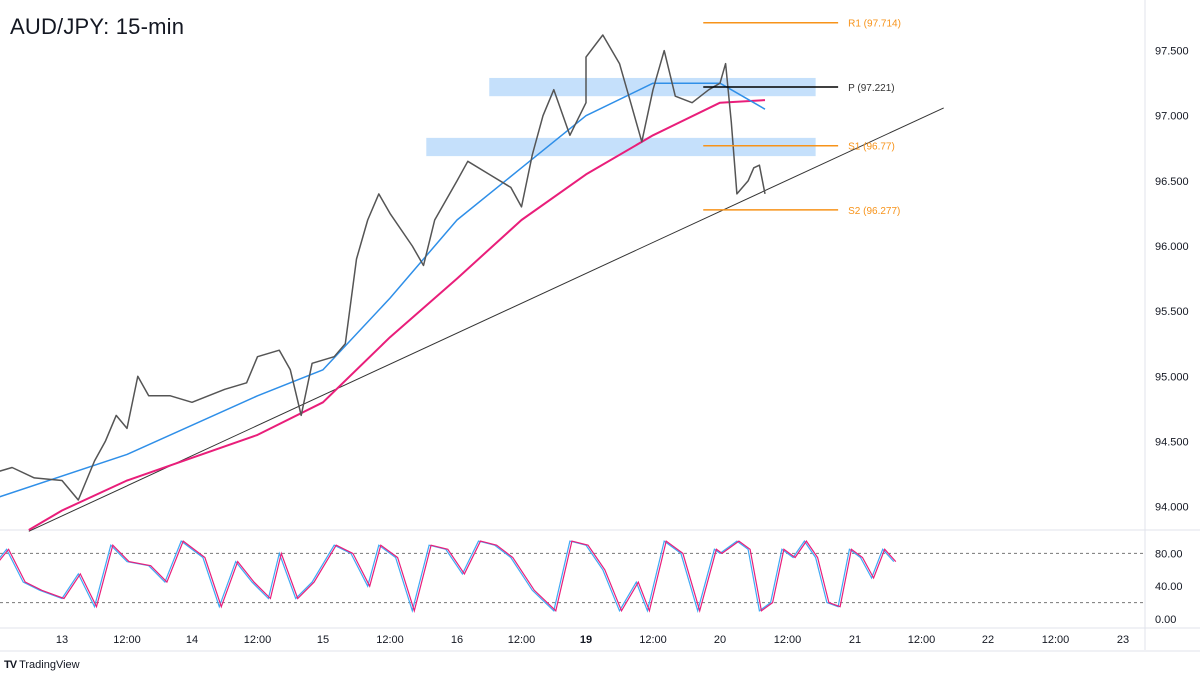 This screenshot has width=1200, height=675. I want to click on pivot-label: R1 (97.714), so click(874, 24).